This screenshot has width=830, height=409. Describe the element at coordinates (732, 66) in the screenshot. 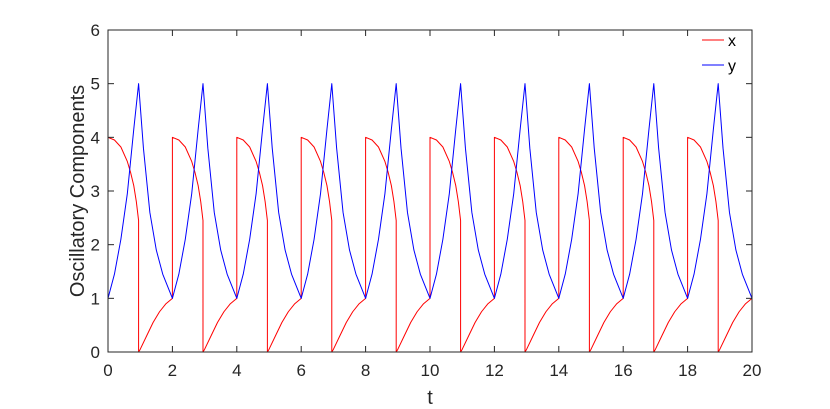

I see `legend-label-y: y` at that location.